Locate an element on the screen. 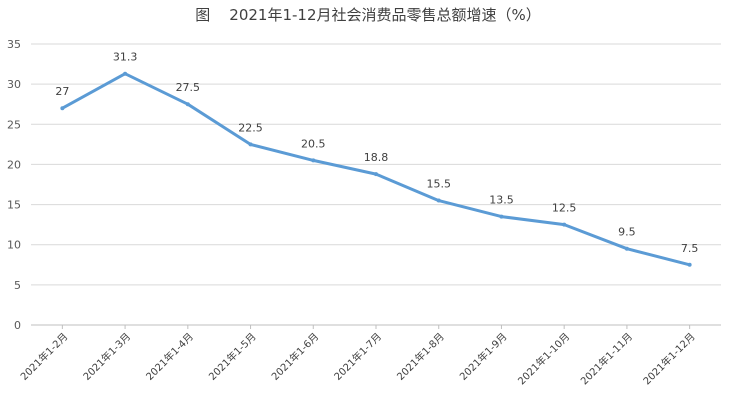  data-label: 15.5 is located at coordinates (438, 184).